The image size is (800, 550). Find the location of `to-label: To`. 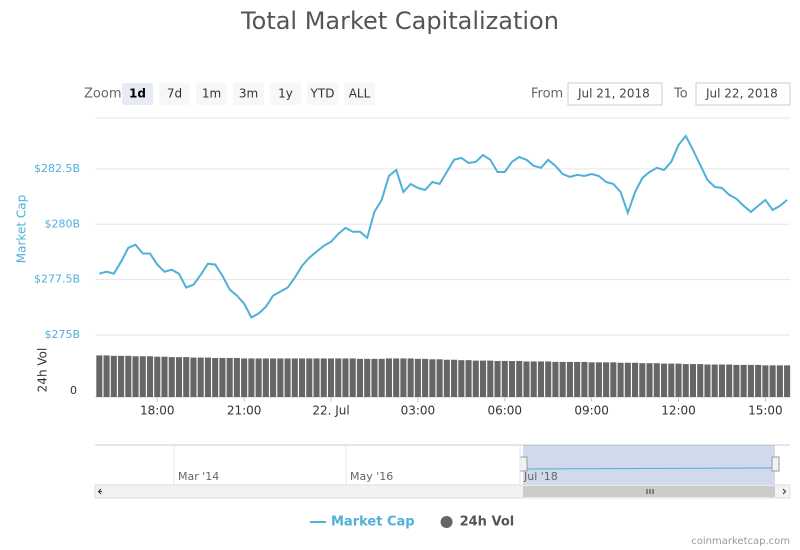

to-label: To is located at coordinates (680, 94).